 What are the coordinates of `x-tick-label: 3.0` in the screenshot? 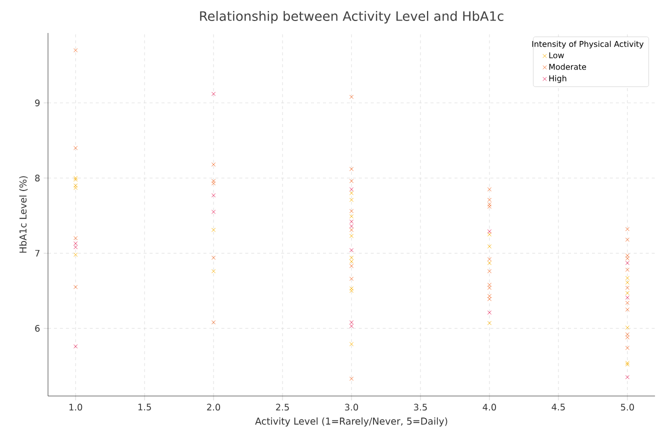 It's located at (351, 407).